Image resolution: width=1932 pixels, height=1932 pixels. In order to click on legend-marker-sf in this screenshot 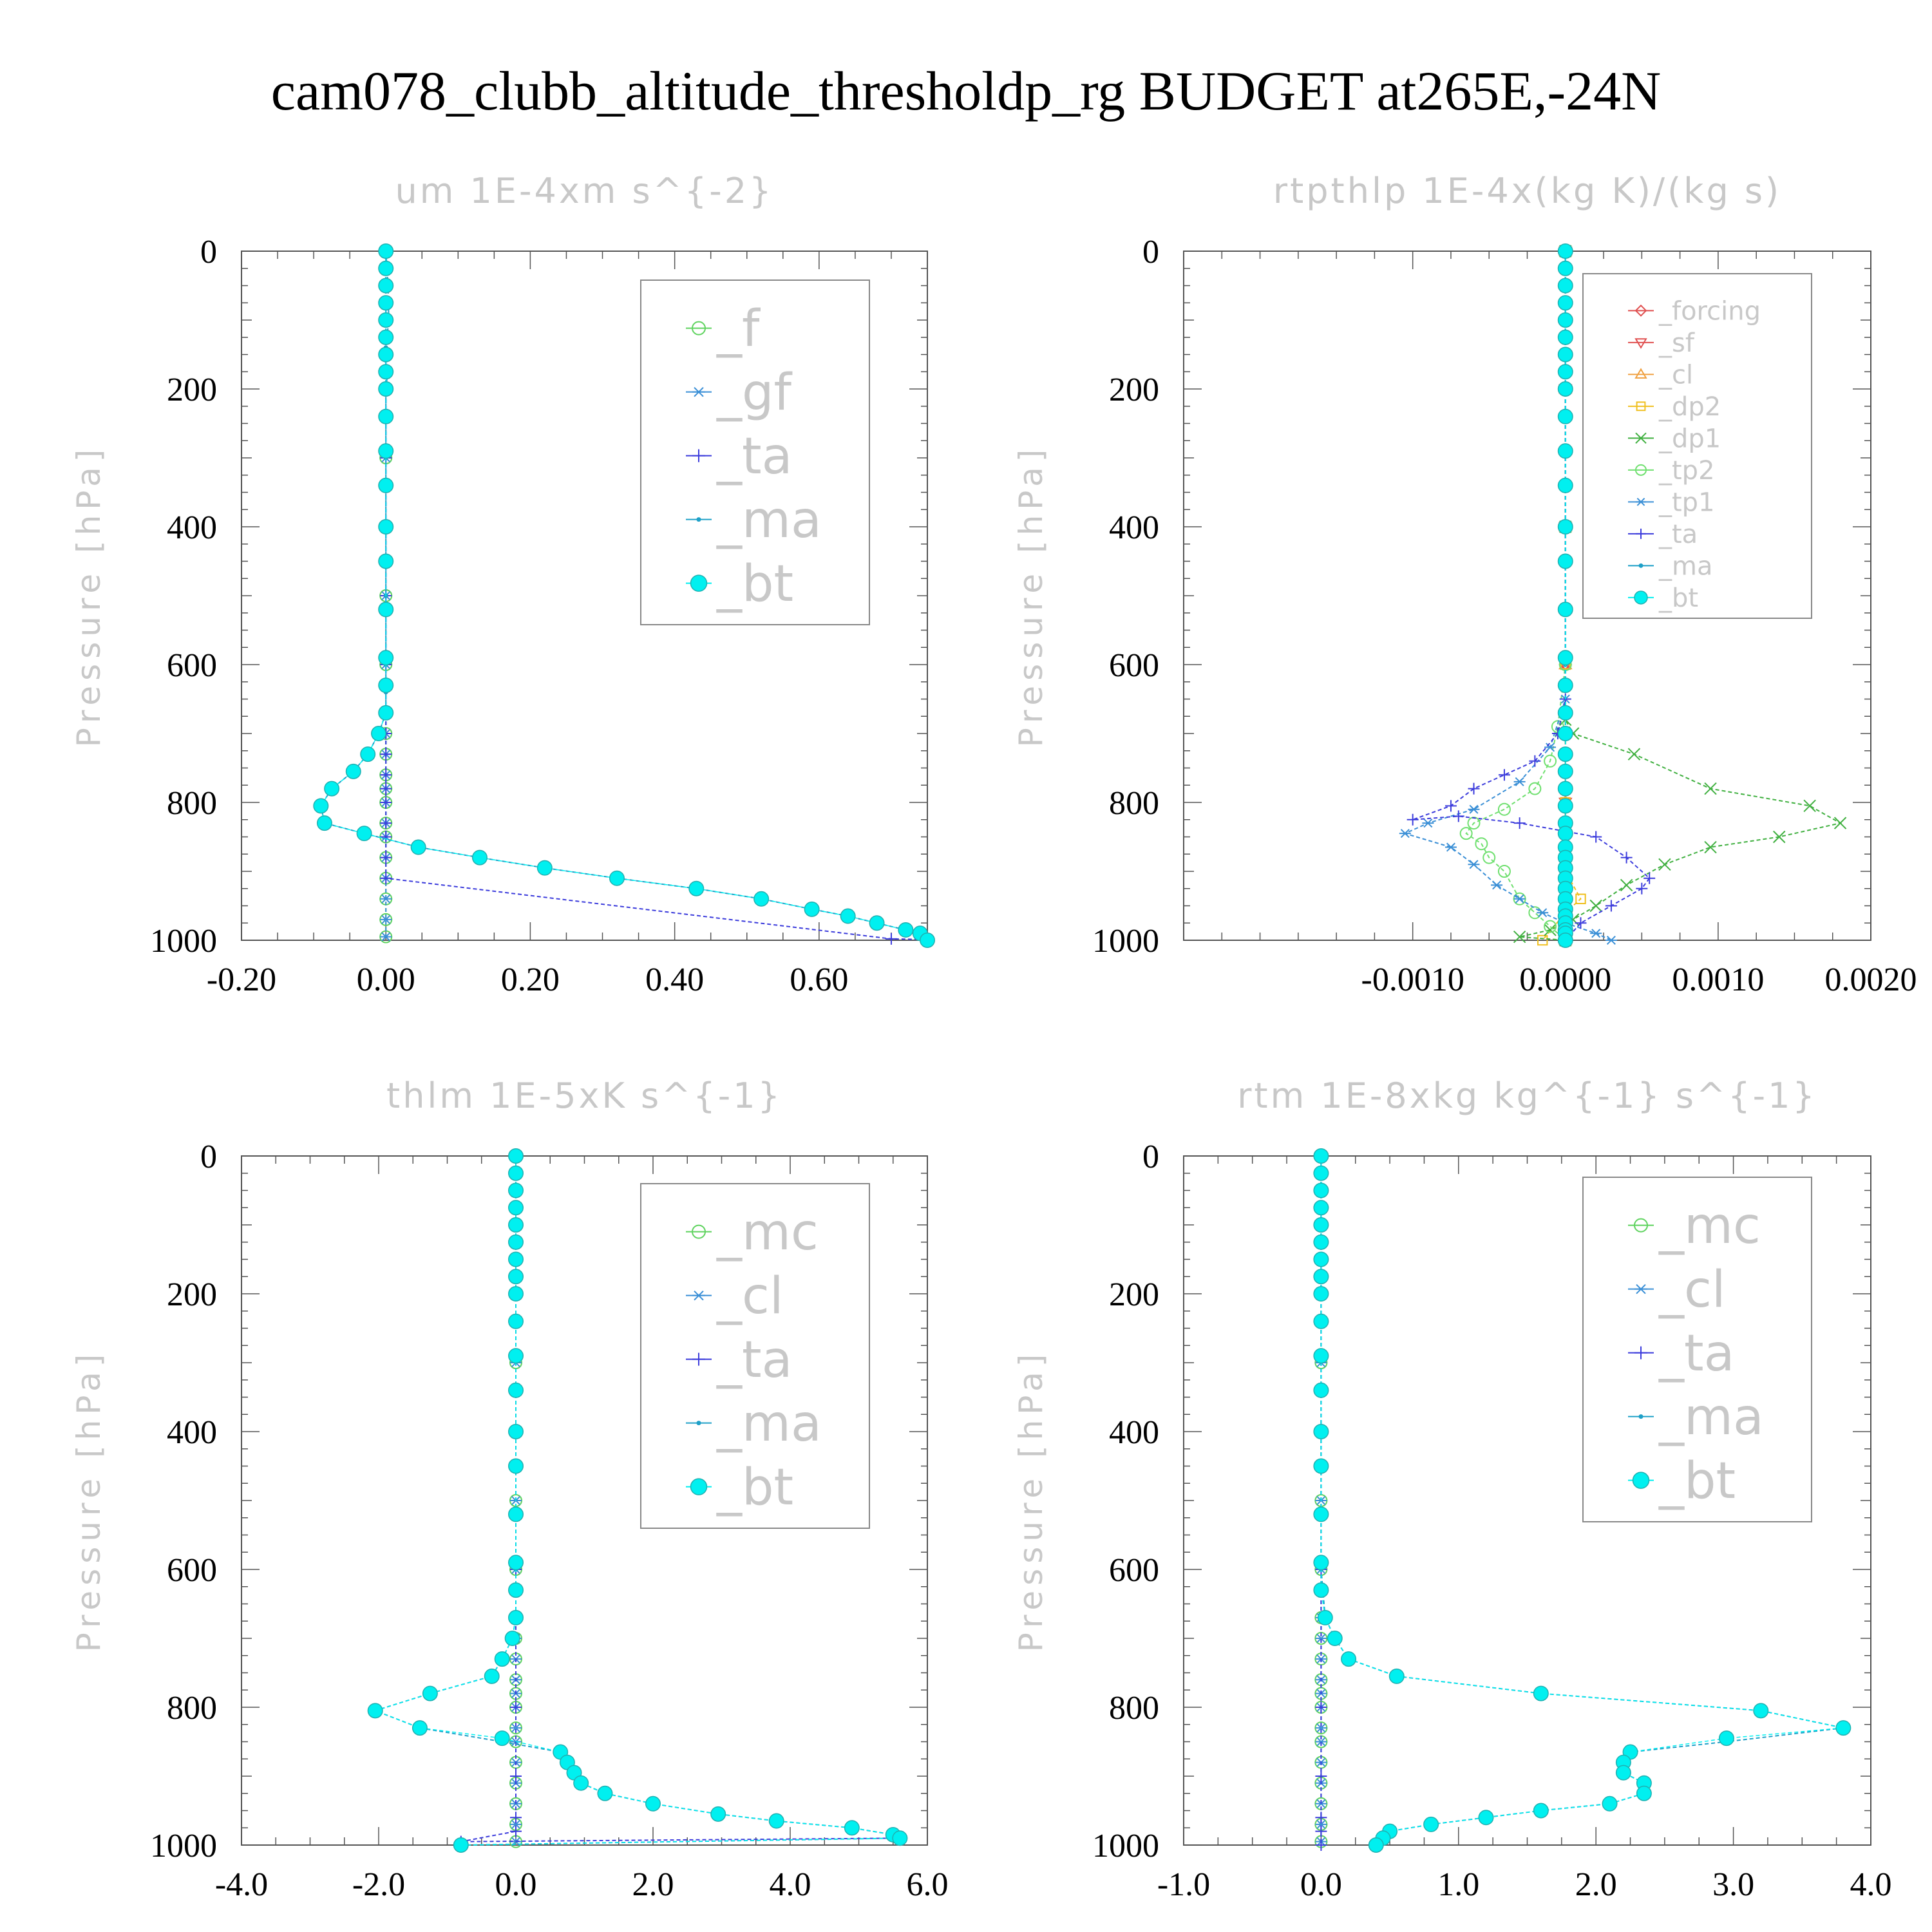, I will do `click(1640, 343)`.